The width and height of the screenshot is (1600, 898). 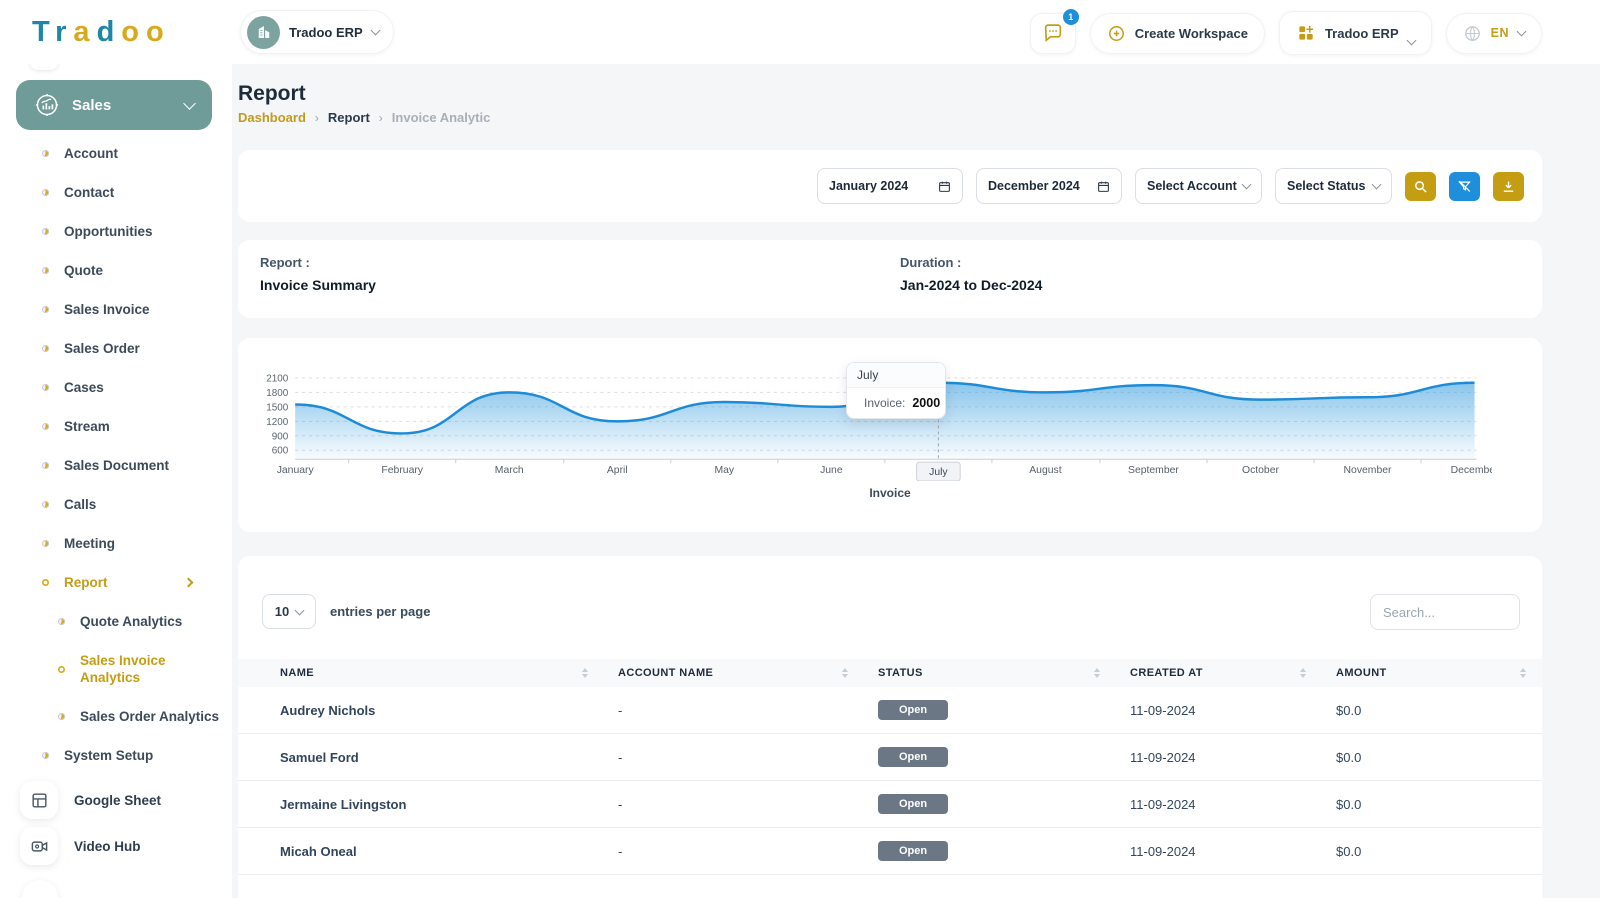 What do you see at coordinates (896, 375) in the screenshot?
I see `tooltip-title: July` at bounding box center [896, 375].